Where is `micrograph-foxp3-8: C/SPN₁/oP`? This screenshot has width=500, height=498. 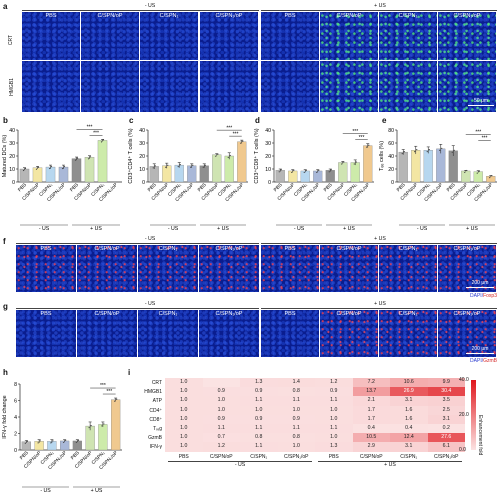
micrograph-foxp3-8: C/SPN₁/oP is located at coordinates (467, 268).